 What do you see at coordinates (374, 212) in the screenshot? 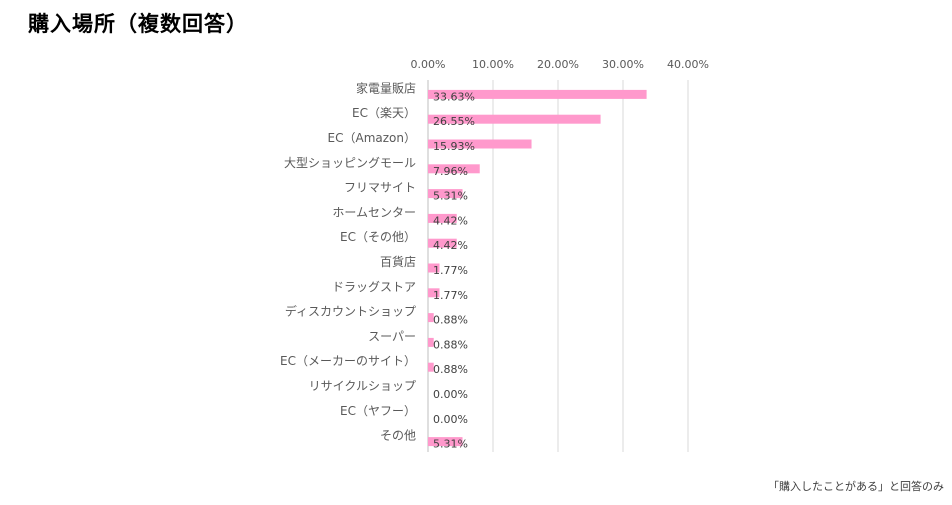
I see `category-label: ホームセンター` at bounding box center [374, 212].